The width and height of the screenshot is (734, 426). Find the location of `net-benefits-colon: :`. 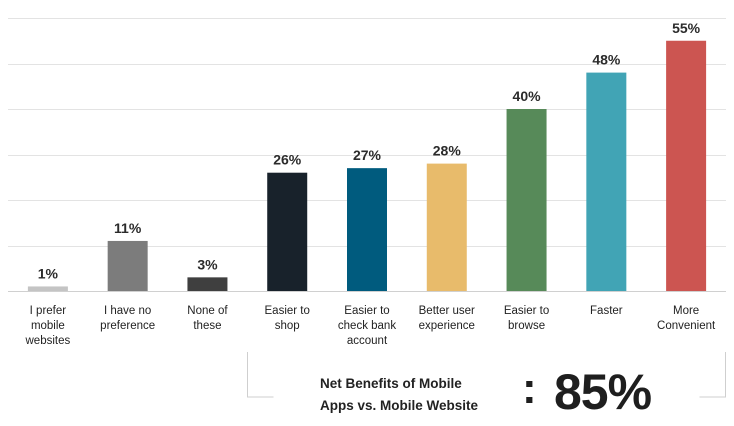

net-benefits-colon: : is located at coordinates (529, 388).